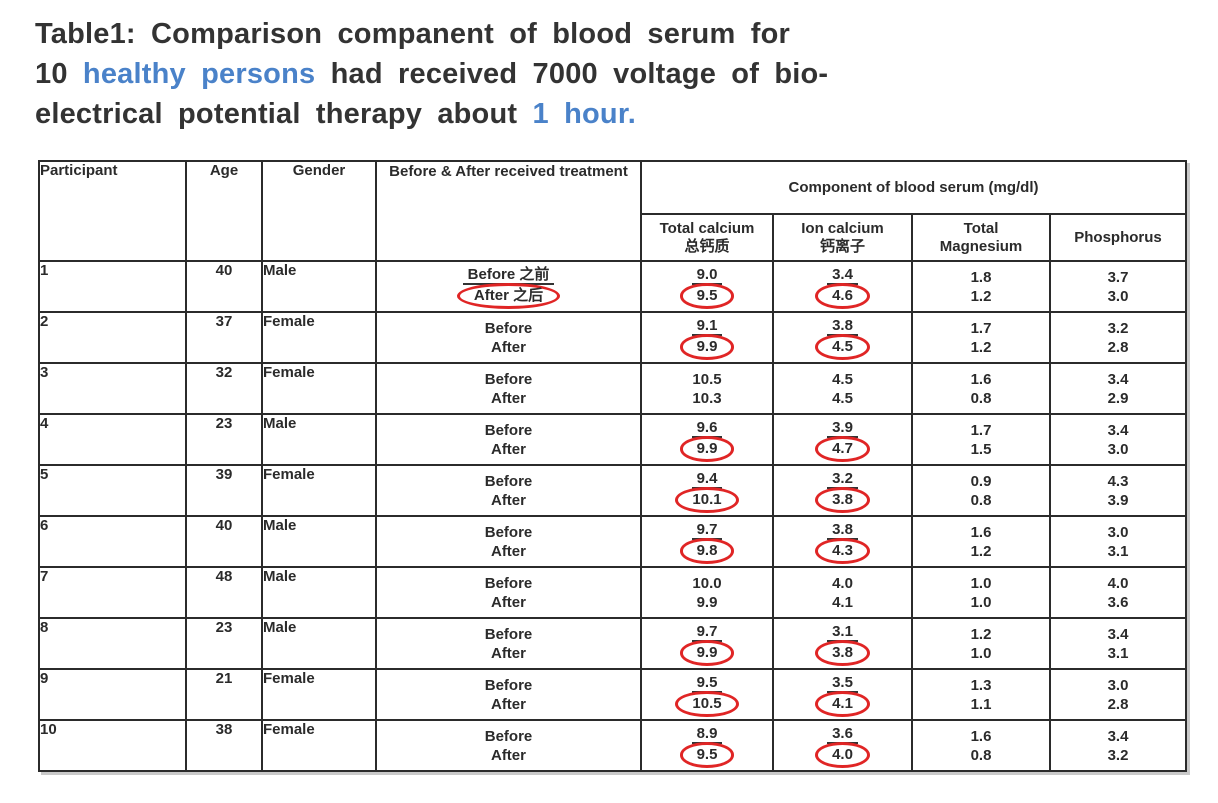  Describe the element at coordinates (112, 286) in the screenshot. I see `participant-cell: 1` at that location.